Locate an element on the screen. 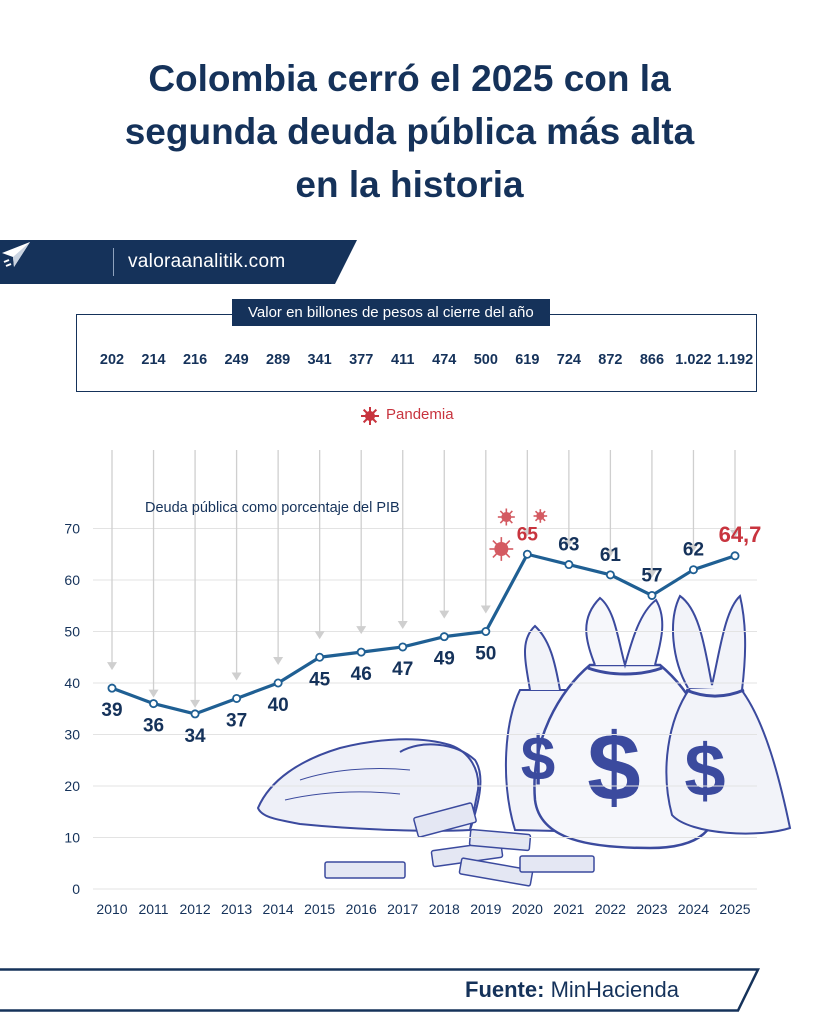 This screenshot has height=1024, width=819. billones-value-2014: 289 is located at coordinates (278, 360).